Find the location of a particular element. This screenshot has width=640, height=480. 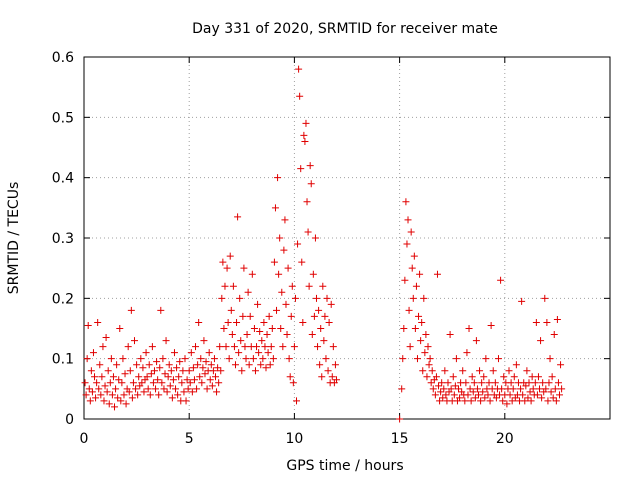

y-tick-label: 0.2 is located at coordinates (63, 299).